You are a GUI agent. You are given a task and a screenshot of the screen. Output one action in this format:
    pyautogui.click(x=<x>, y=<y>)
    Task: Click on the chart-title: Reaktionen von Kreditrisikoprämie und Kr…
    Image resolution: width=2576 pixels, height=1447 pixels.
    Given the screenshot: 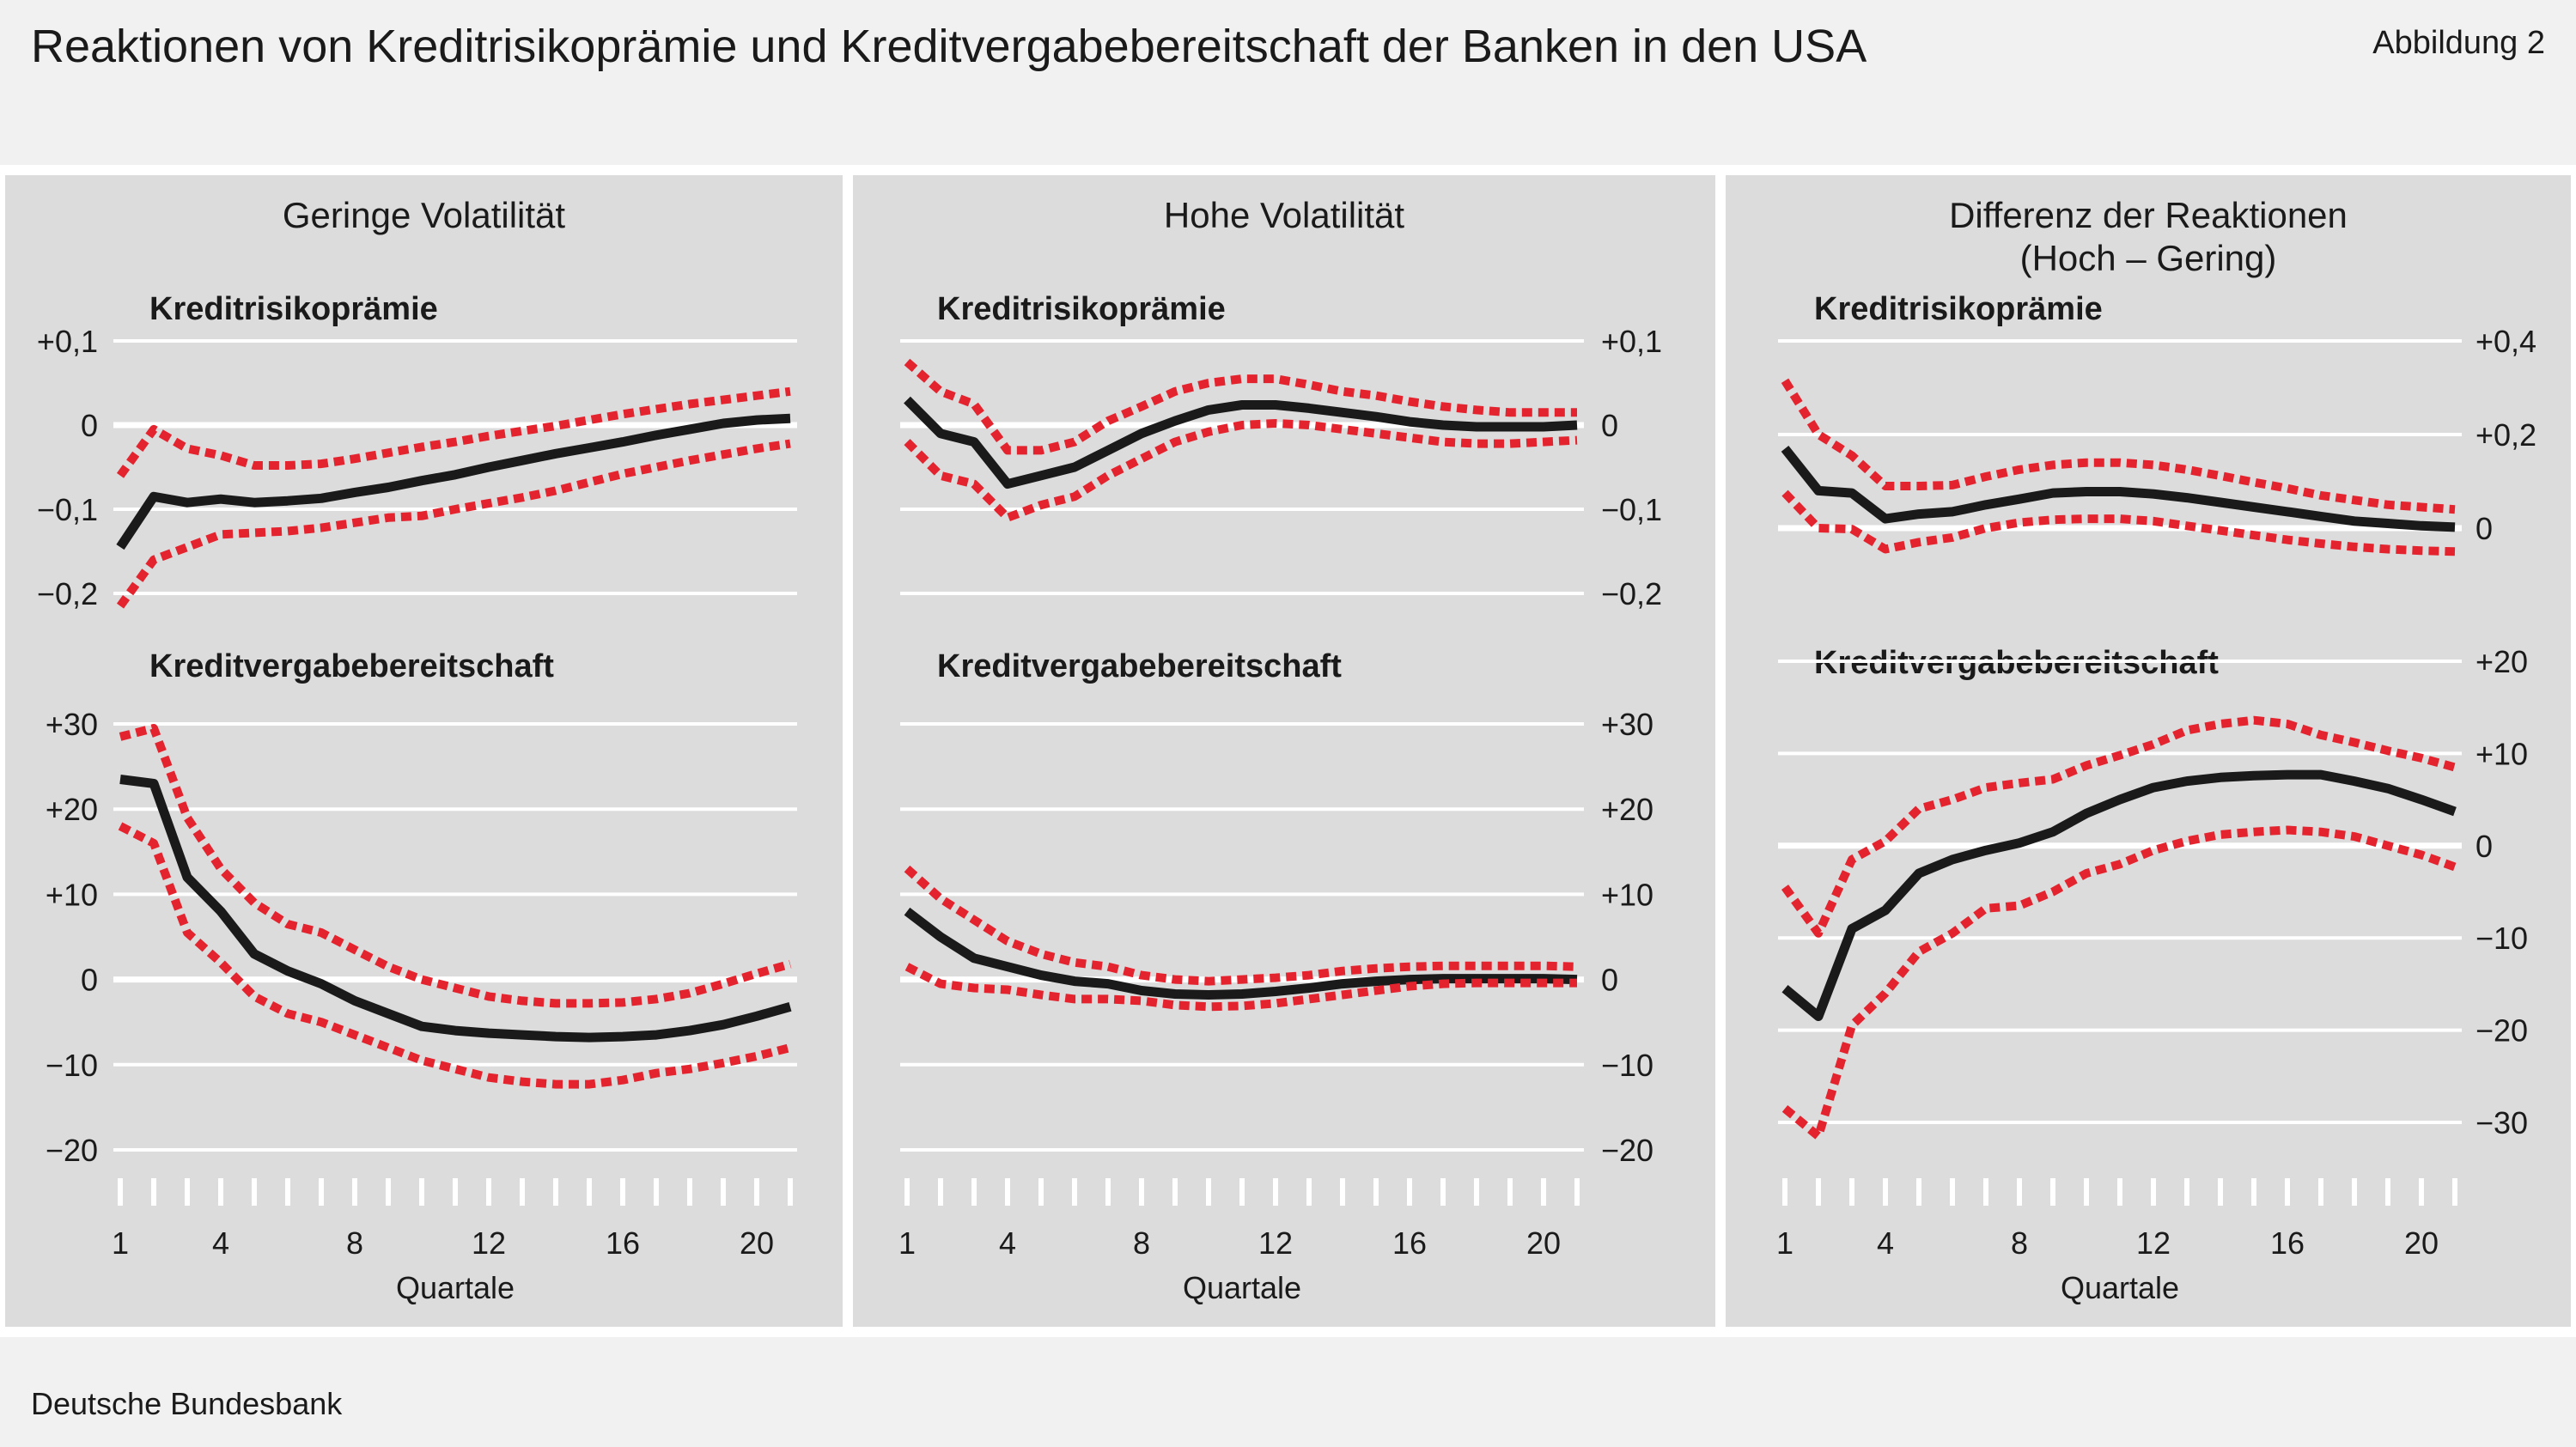 What is the action you would take?
    pyautogui.click(x=949, y=46)
    